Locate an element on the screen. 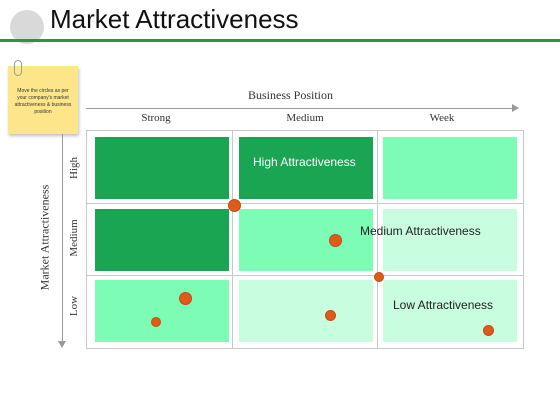 This screenshot has width=560, height=420. cell-label: Low Attractiveness is located at coordinates (443, 305).